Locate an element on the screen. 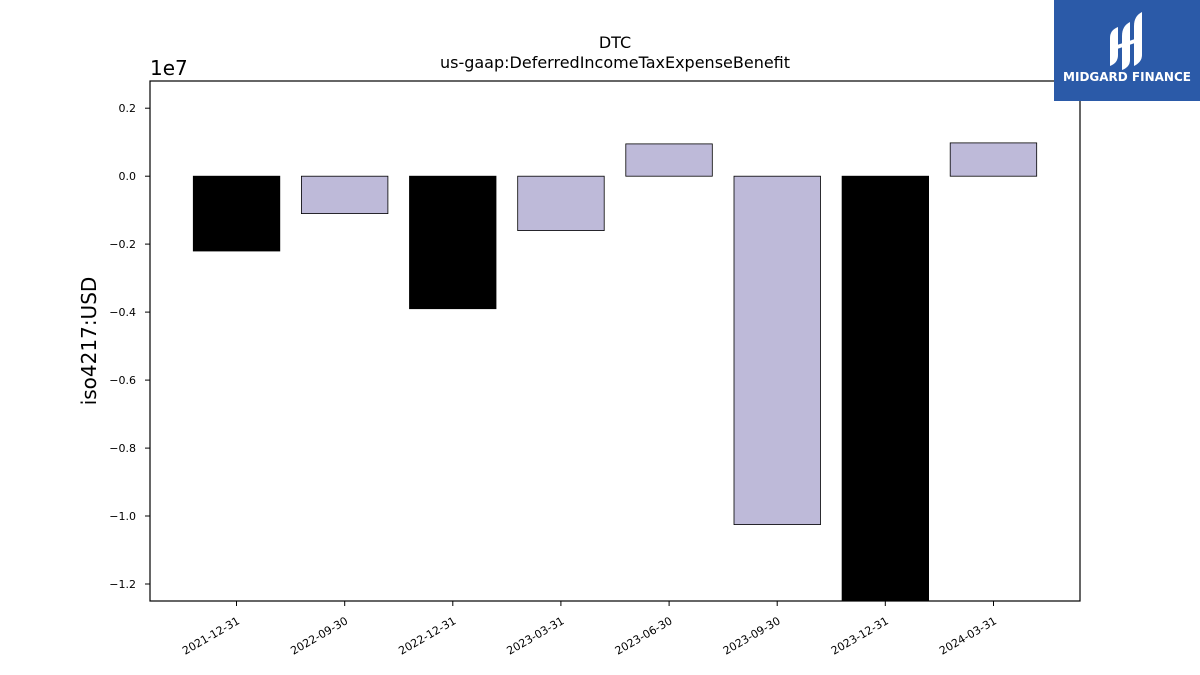 Image resolution: width=1200 pixels, height=675 pixels. chart-subtitle: us-gaap:DeferredIncomeTaxExpenseBenefit is located at coordinates (615, 62).